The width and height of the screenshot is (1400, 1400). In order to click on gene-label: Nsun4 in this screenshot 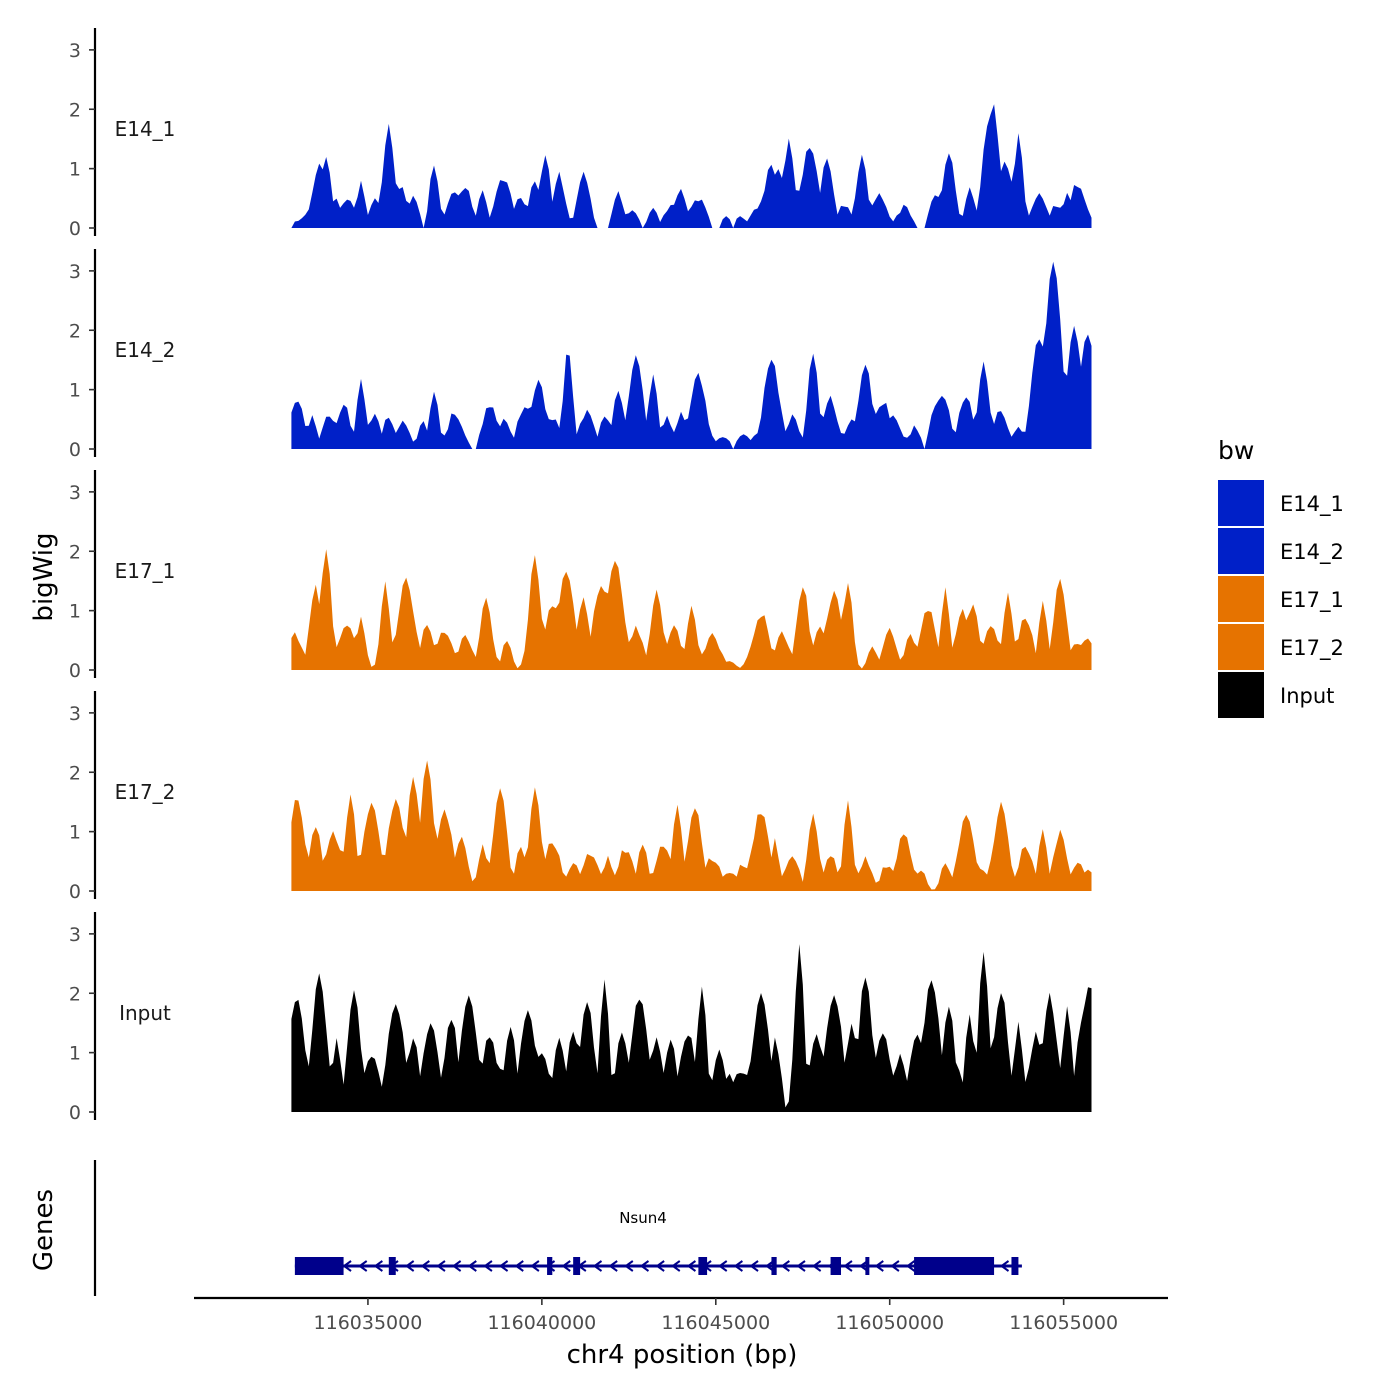, I will do `click(643, 1218)`.